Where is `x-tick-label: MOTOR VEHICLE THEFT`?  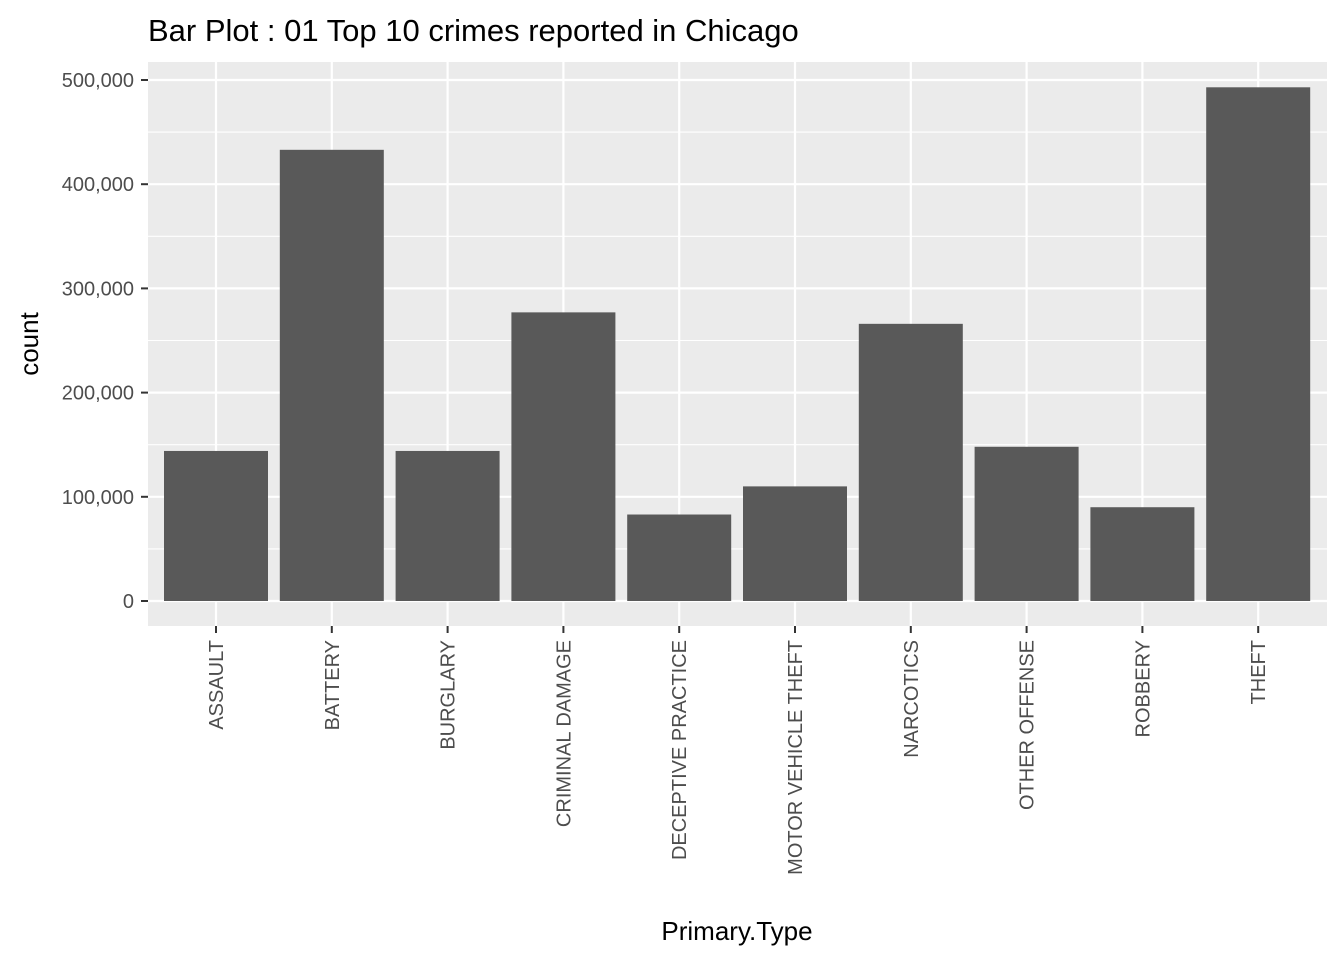 x-tick-label: MOTOR VEHICLE THEFT is located at coordinates (796, 757).